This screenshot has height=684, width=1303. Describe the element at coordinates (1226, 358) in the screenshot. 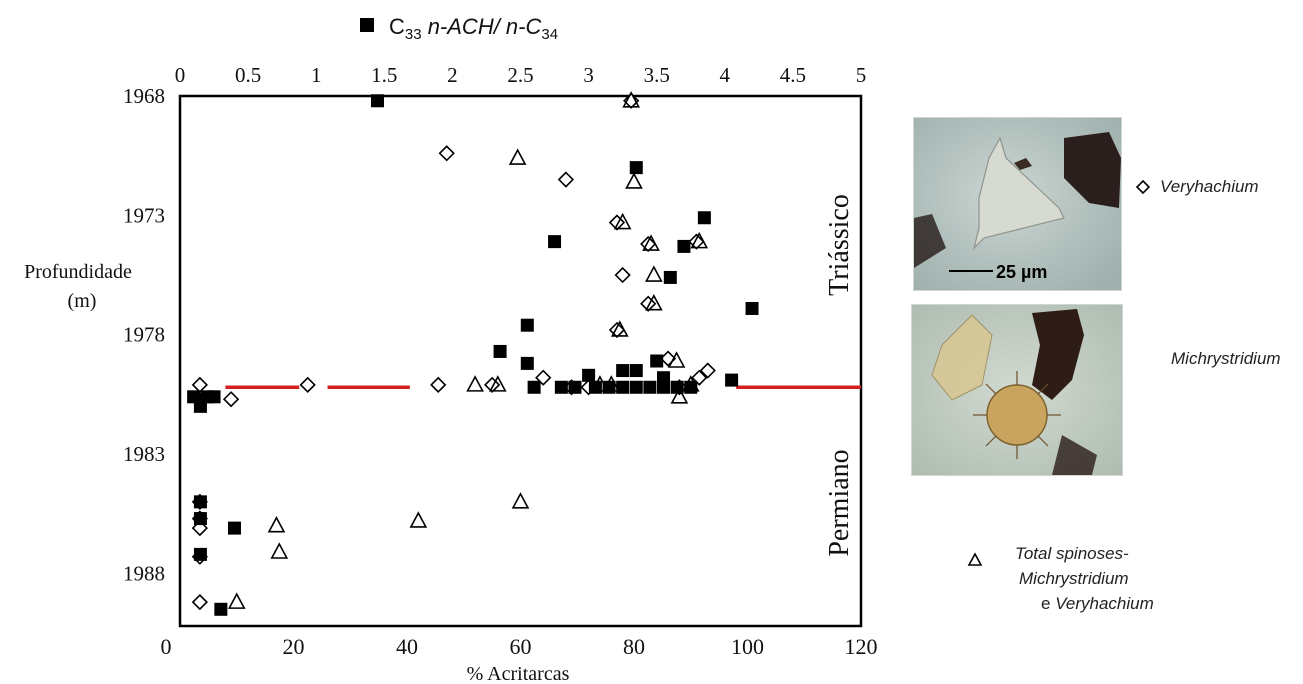

I see `legend-michrystridium-label: Michrystridium` at that location.